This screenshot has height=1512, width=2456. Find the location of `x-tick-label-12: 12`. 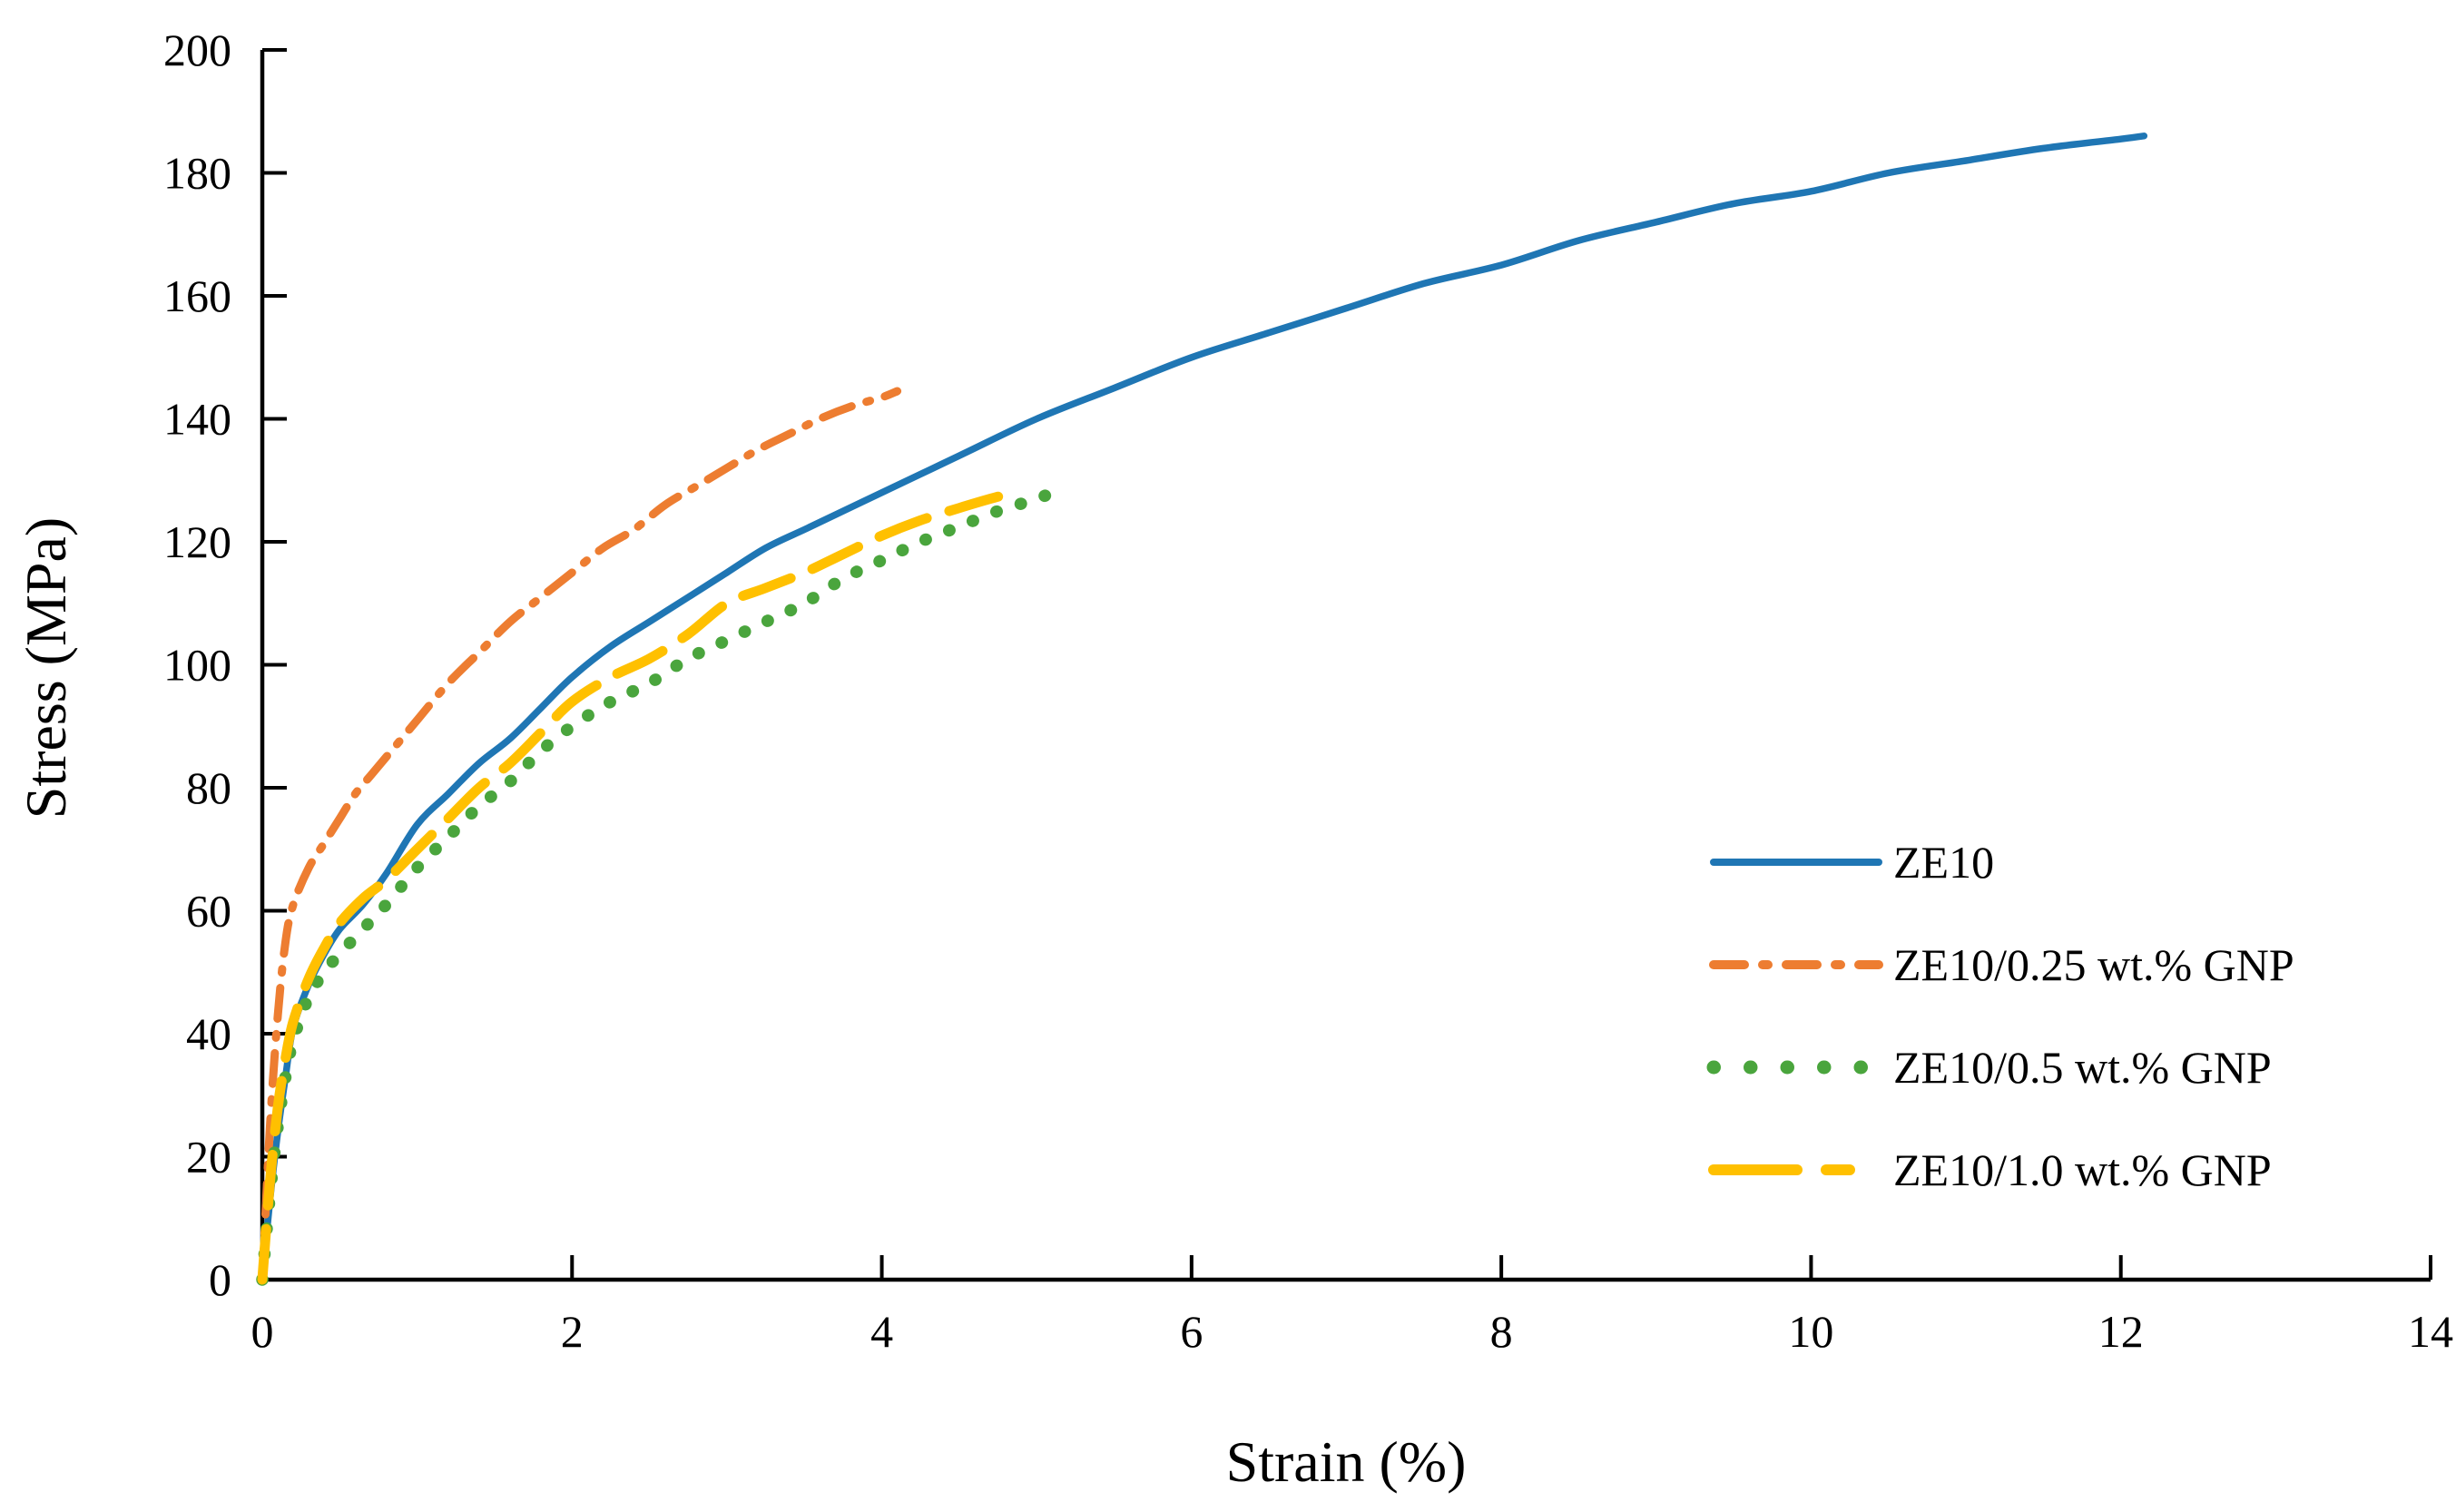

x-tick-label-12: 12 is located at coordinates (2121, 1331).